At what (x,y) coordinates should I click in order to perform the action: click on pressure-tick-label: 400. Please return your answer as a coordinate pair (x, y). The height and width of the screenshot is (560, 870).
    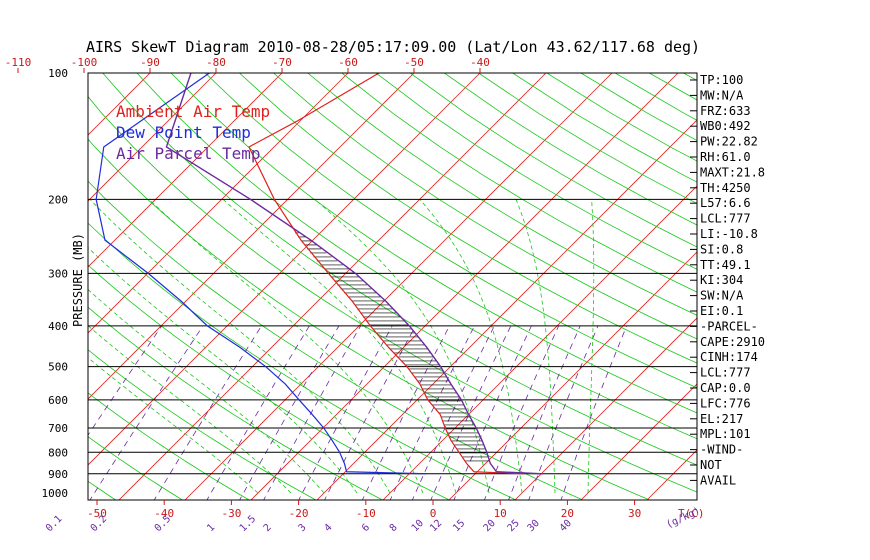
    Looking at the image, I should click on (58, 326).